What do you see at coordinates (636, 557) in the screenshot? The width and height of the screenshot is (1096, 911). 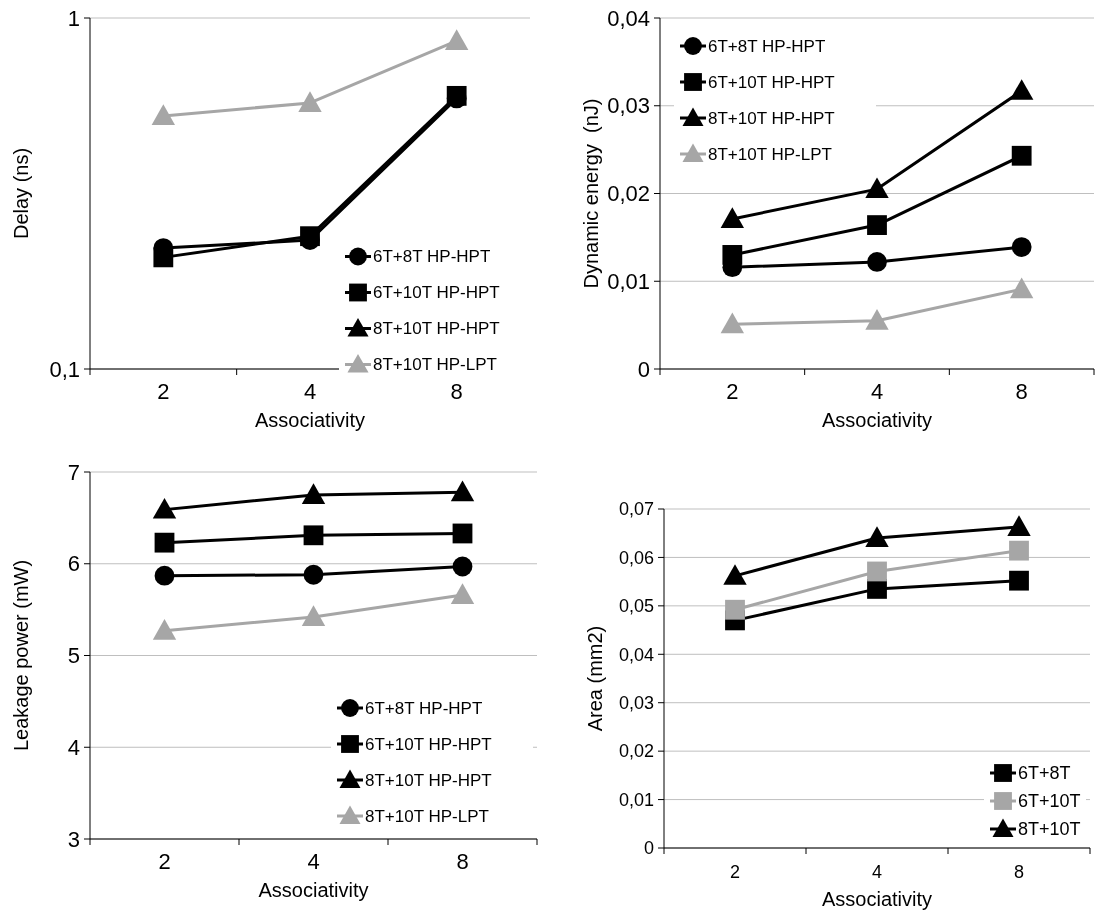 I see `y-tick-label: 0,06` at bounding box center [636, 557].